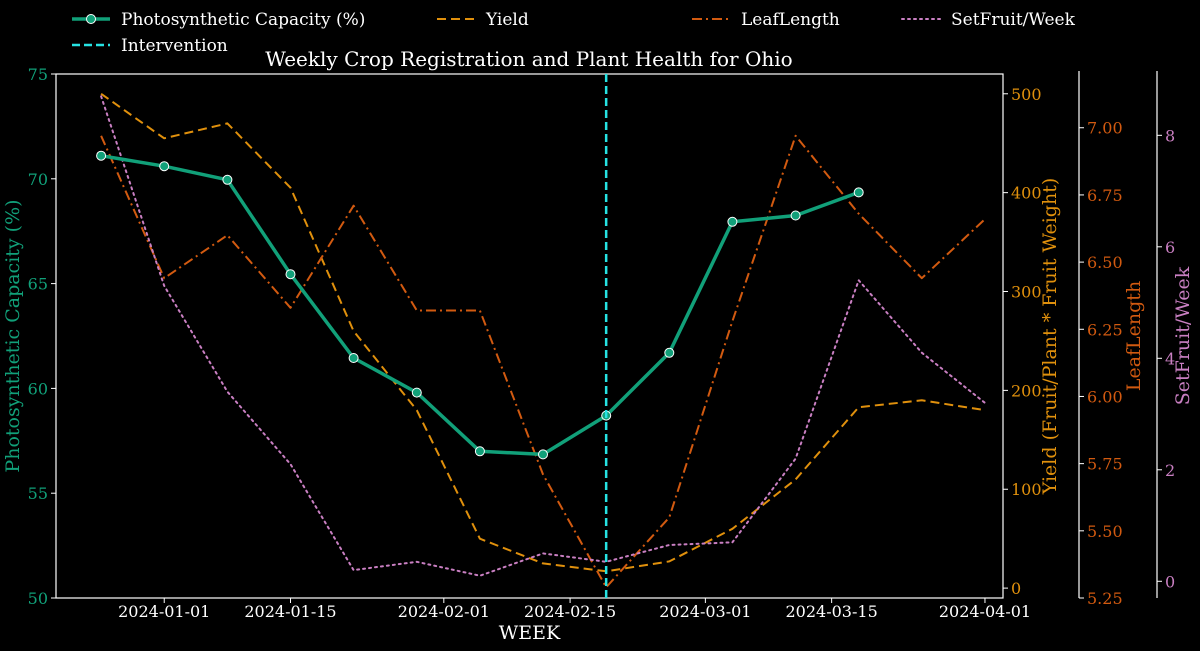 The height and width of the screenshot is (651, 1200). Describe the element at coordinates (1013, 20) in the screenshot. I see `legend-label-setfruit-week: SetFruit/Week` at that location.